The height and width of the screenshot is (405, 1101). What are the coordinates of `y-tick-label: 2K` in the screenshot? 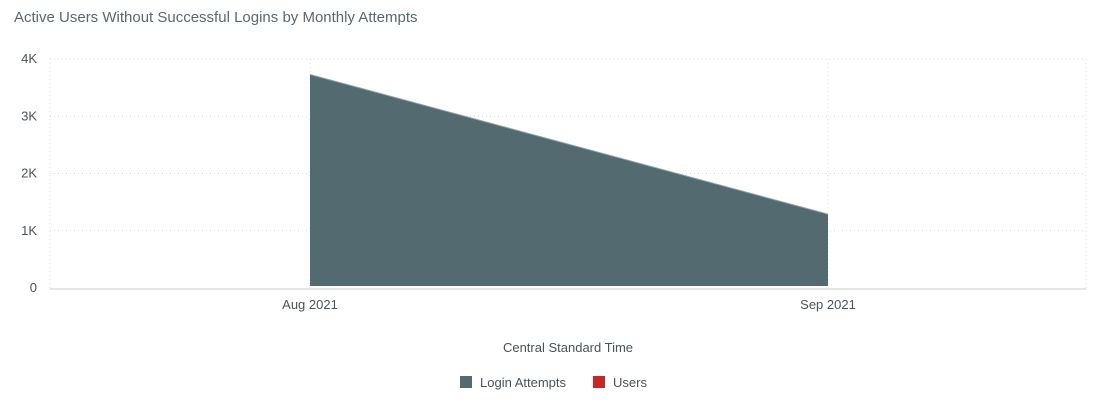 It's located at (29, 173).